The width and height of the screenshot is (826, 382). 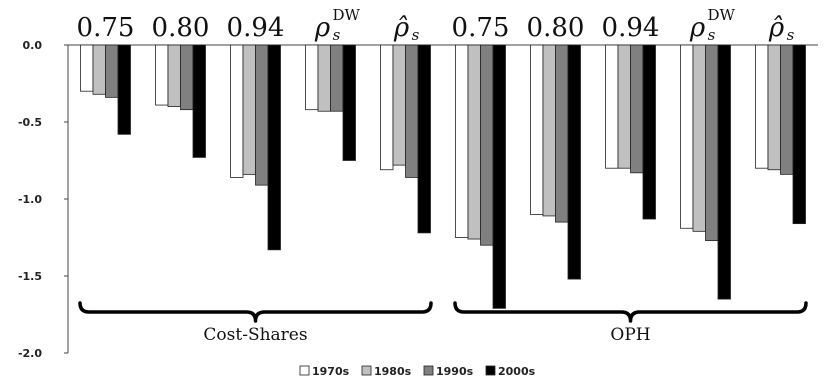 What do you see at coordinates (418, 371) in the screenshot?
I see `legend: 1970s 1980s 1990s 2000s` at bounding box center [418, 371].